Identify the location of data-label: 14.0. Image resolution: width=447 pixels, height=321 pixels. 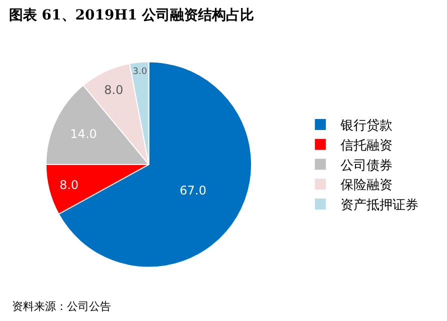
(83, 133).